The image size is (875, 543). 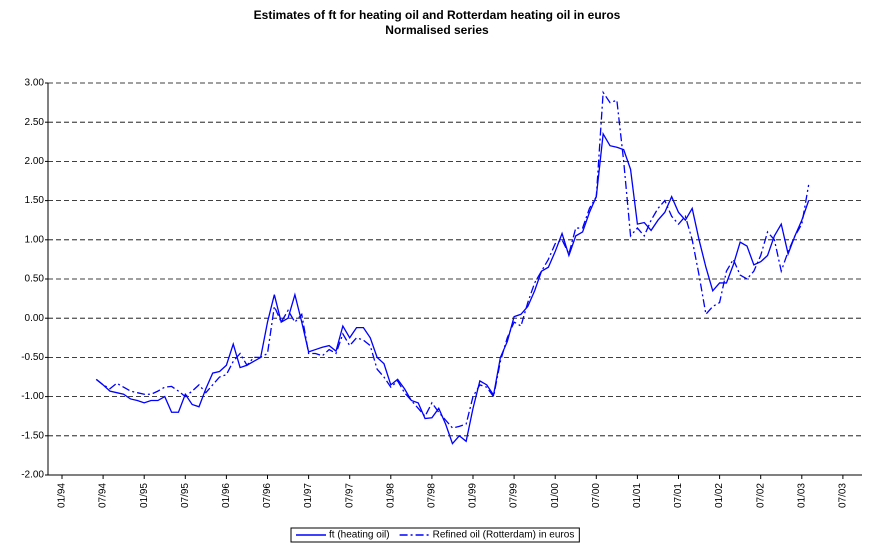 I want to click on y-tick-label: 0.00, so click(x=35, y=318).